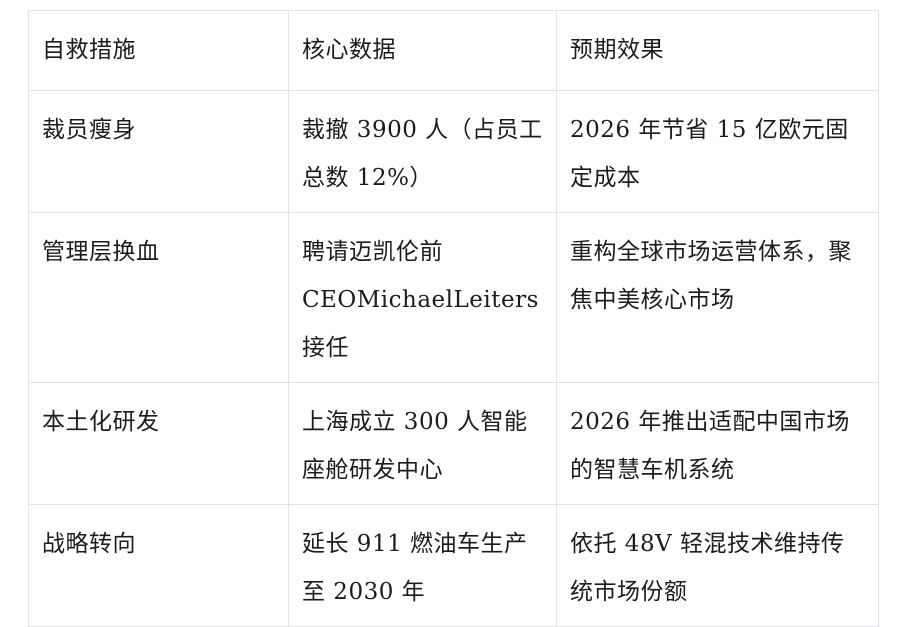 The width and height of the screenshot is (916, 627). I want to click on header-cell-core-data: 核心数据, so click(422, 50).